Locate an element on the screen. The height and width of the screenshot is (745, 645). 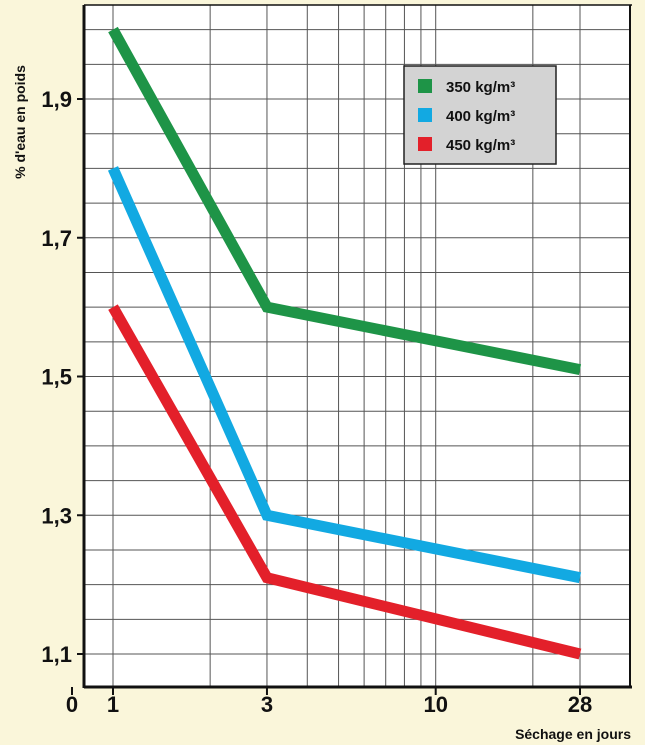
x-tick-label: 28 is located at coordinates (580, 704).